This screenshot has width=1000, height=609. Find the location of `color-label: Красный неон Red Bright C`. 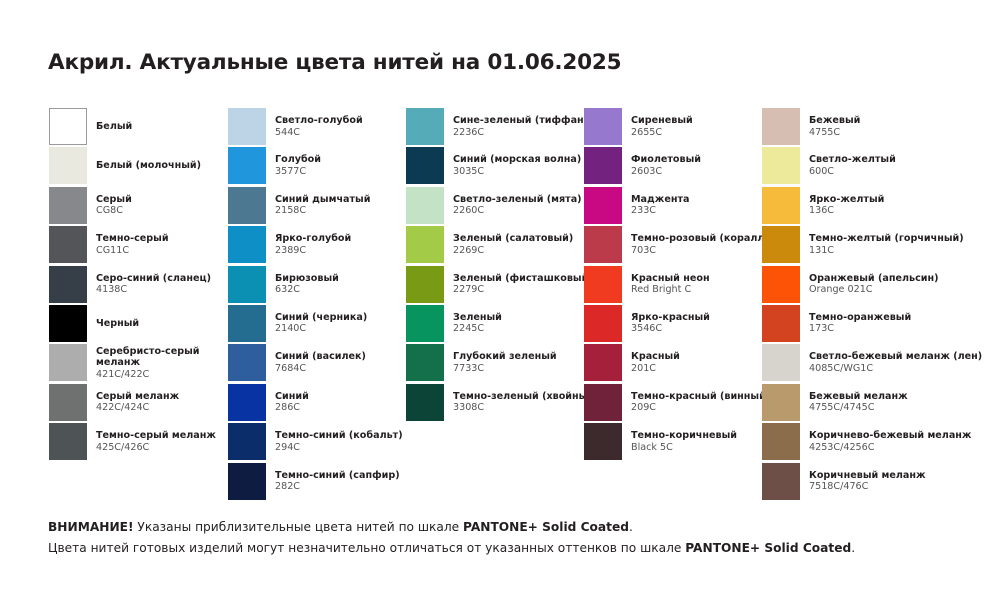

color-label: Красный неон Red Bright C is located at coordinates (670, 284).